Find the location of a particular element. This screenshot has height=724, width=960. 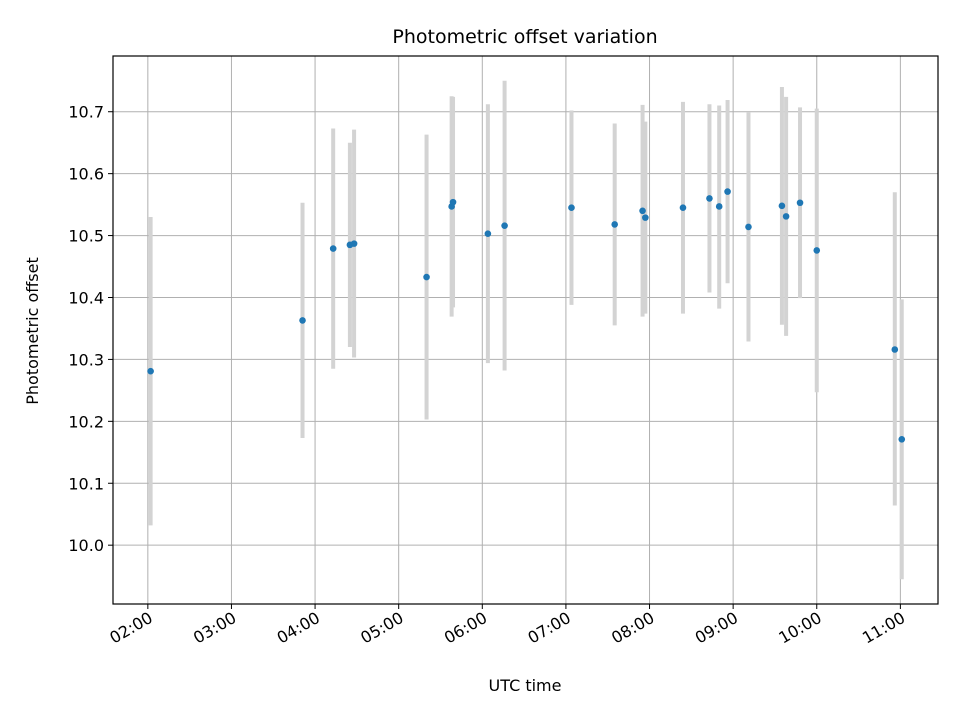

x-tick-label: 02:00 is located at coordinates (130, 628).